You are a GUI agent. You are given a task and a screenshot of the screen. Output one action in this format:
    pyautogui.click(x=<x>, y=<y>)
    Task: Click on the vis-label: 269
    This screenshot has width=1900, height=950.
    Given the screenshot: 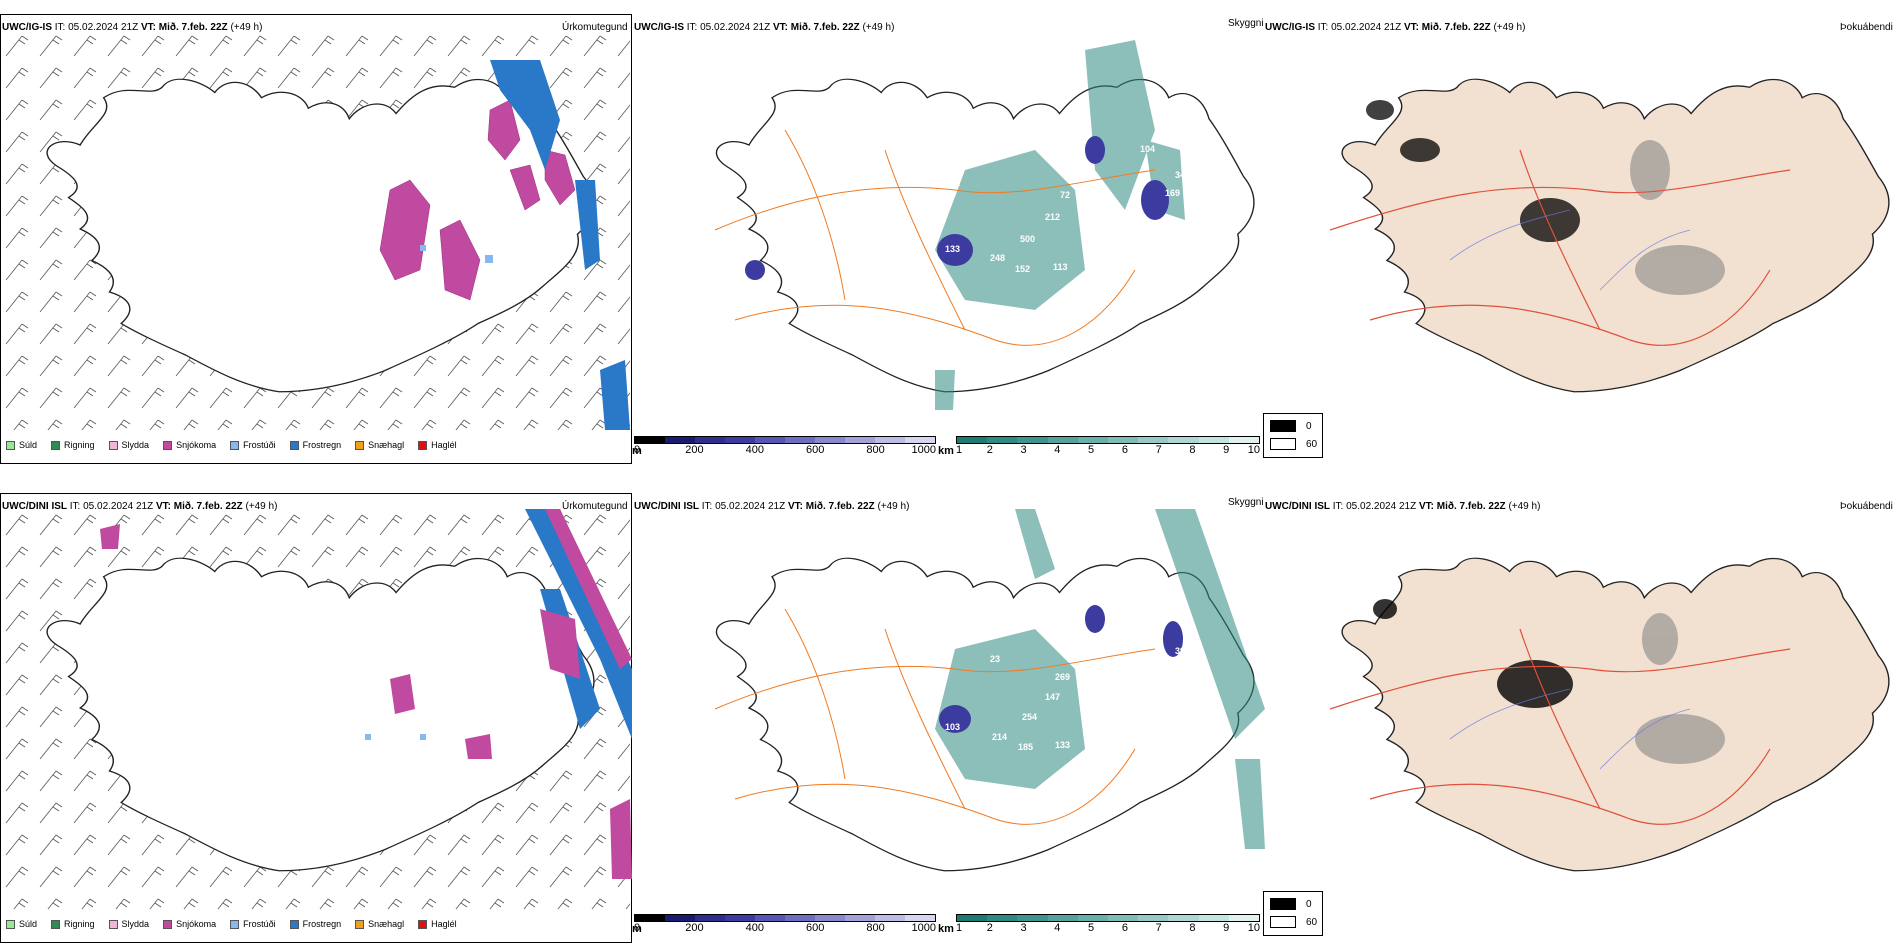 What is the action you would take?
    pyautogui.click(x=1062, y=677)
    